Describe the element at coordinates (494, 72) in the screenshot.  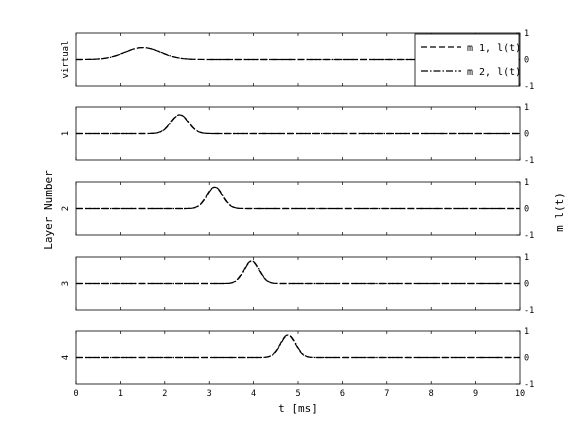
I see `legend-label: m 2, l(t)` at that location.